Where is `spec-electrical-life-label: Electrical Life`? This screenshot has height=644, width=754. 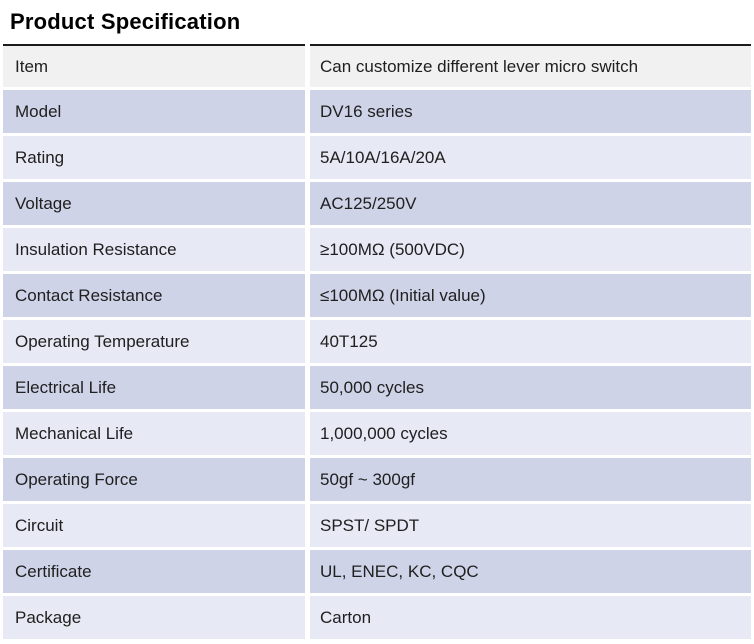 spec-electrical-life-label: Electrical Life is located at coordinates (154, 387).